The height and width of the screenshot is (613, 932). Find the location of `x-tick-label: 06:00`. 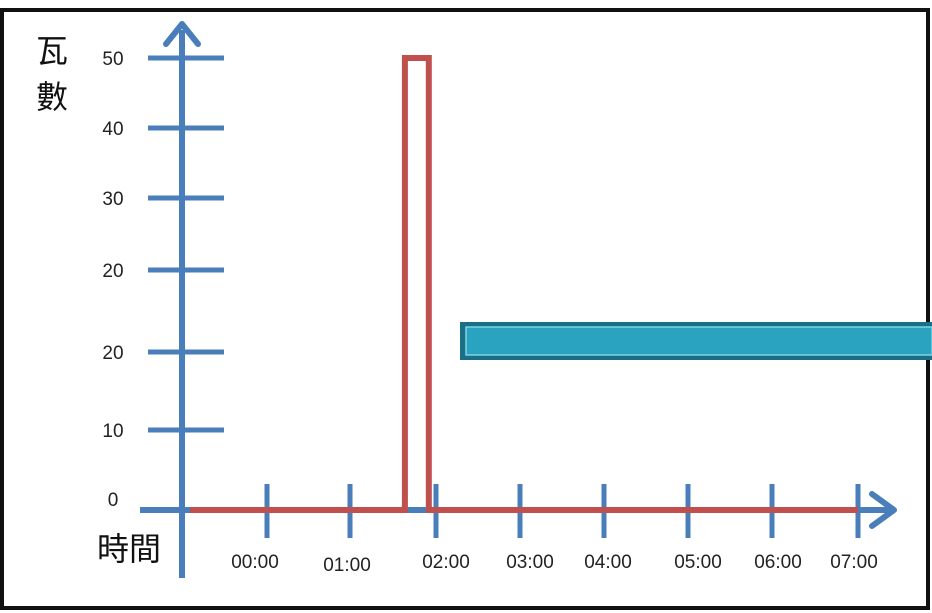

x-tick-label: 06:00 is located at coordinates (778, 562).